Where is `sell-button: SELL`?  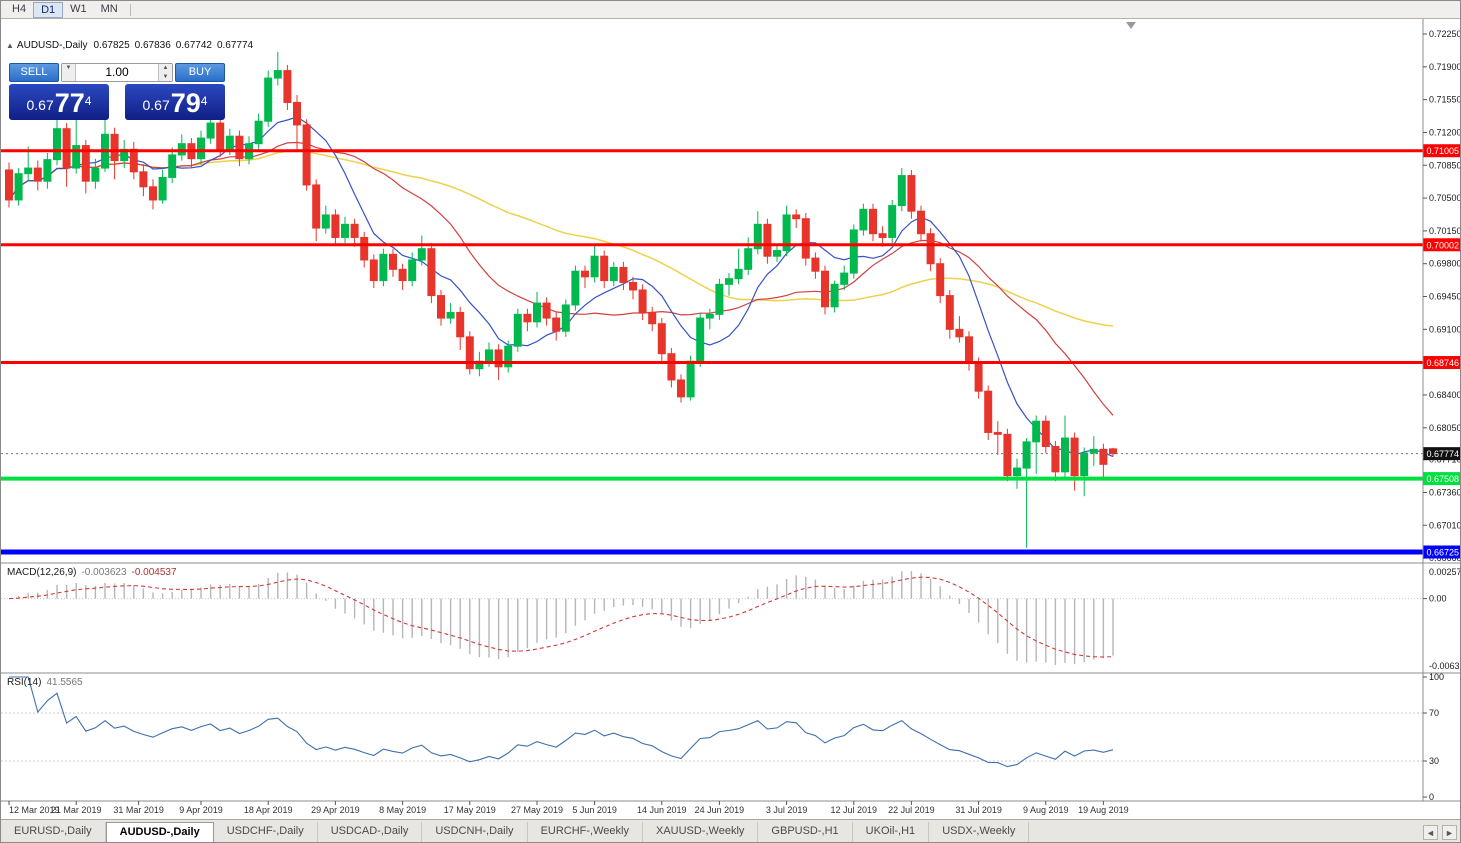 sell-button: SELL is located at coordinates (34, 72).